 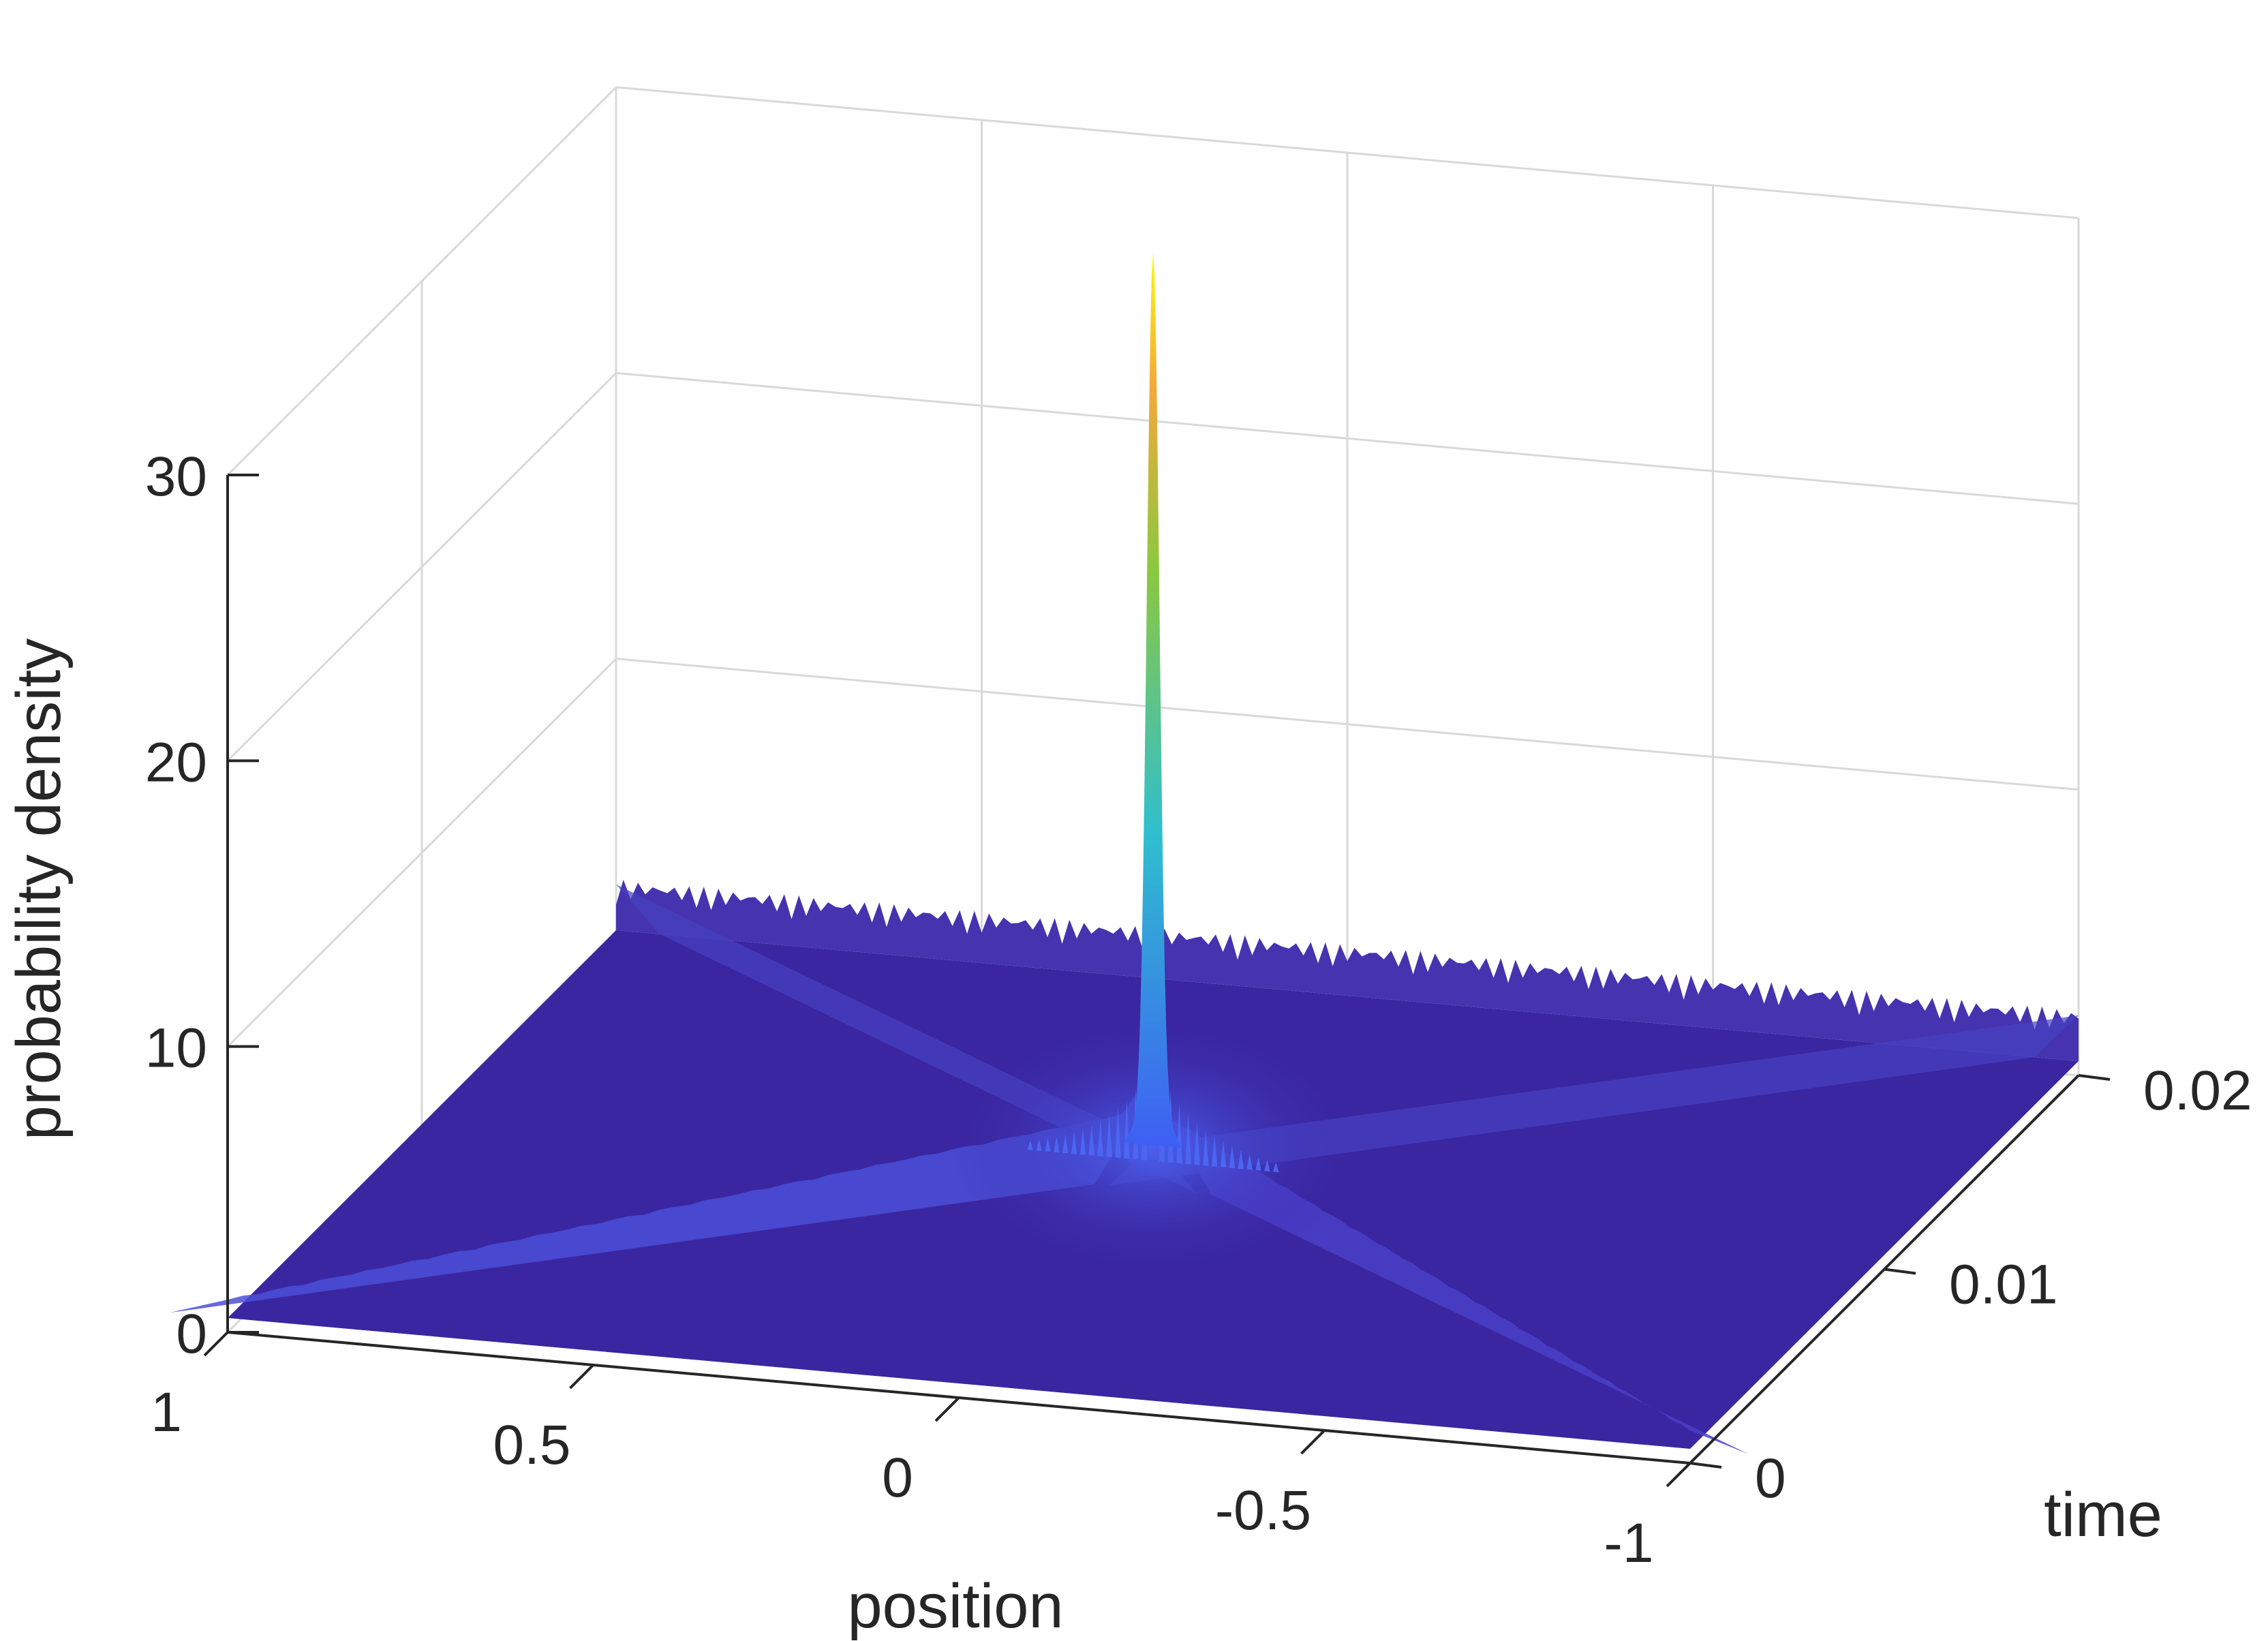 What do you see at coordinates (1629, 1543) in the screenshot?
I see `x-tick-label: -1` at bounding box center [1629, 1543].